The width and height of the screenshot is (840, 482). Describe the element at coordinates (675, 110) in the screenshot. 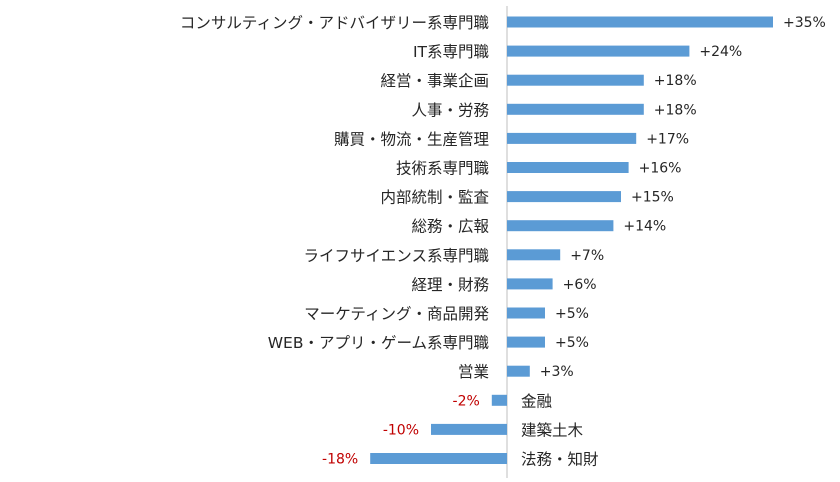

I see `data-label-3: +18%` at that location.